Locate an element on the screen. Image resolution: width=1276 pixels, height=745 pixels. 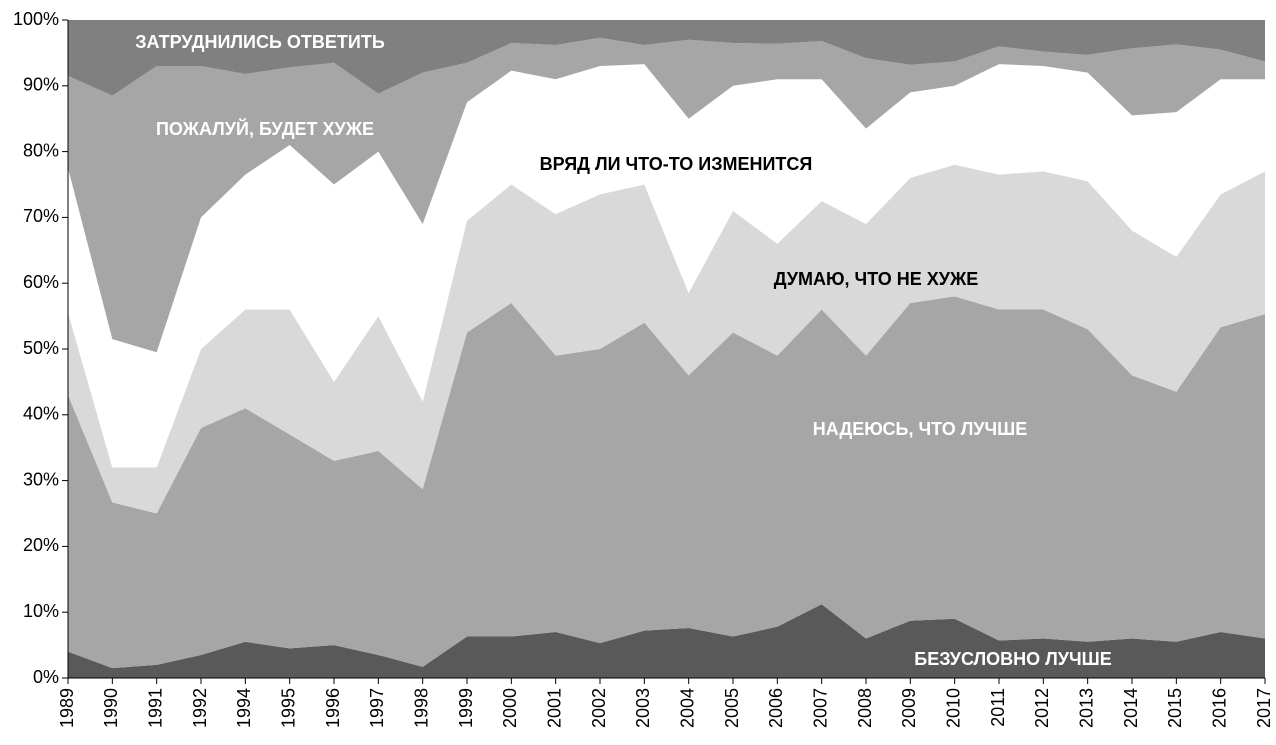
x-tick-label: 2002 is located at coordinates (599, 708).